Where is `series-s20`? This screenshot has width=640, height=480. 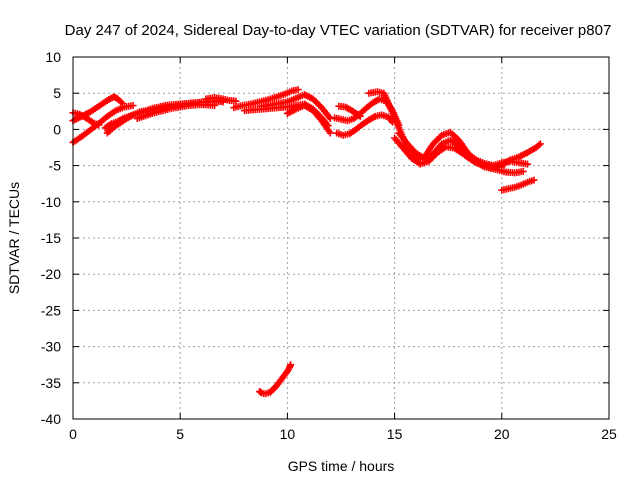 series-s20 is located at coordinates (518, 185).